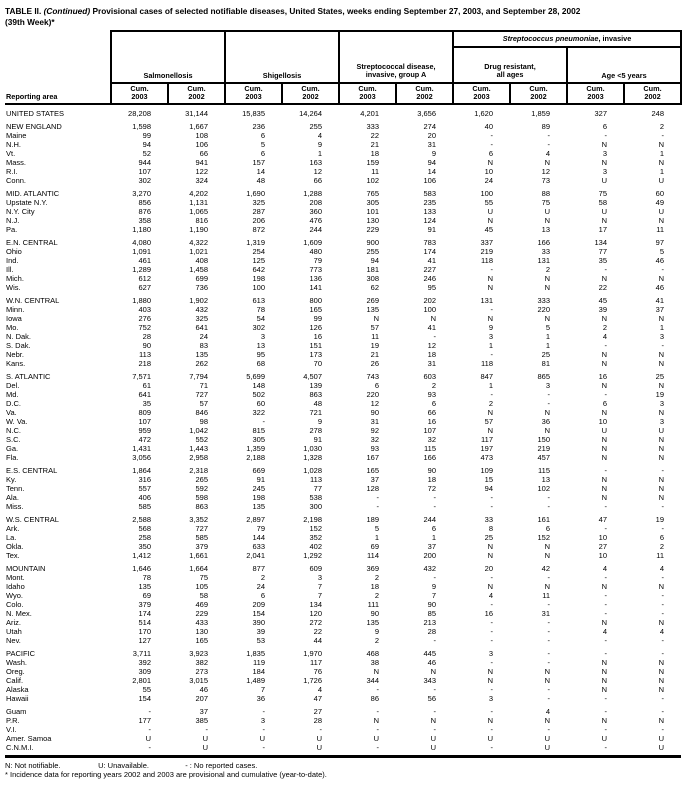 Image resolution: width=683 pixels, height=797 pixels. I want to click on value-cell: 244, so click(430, 519).